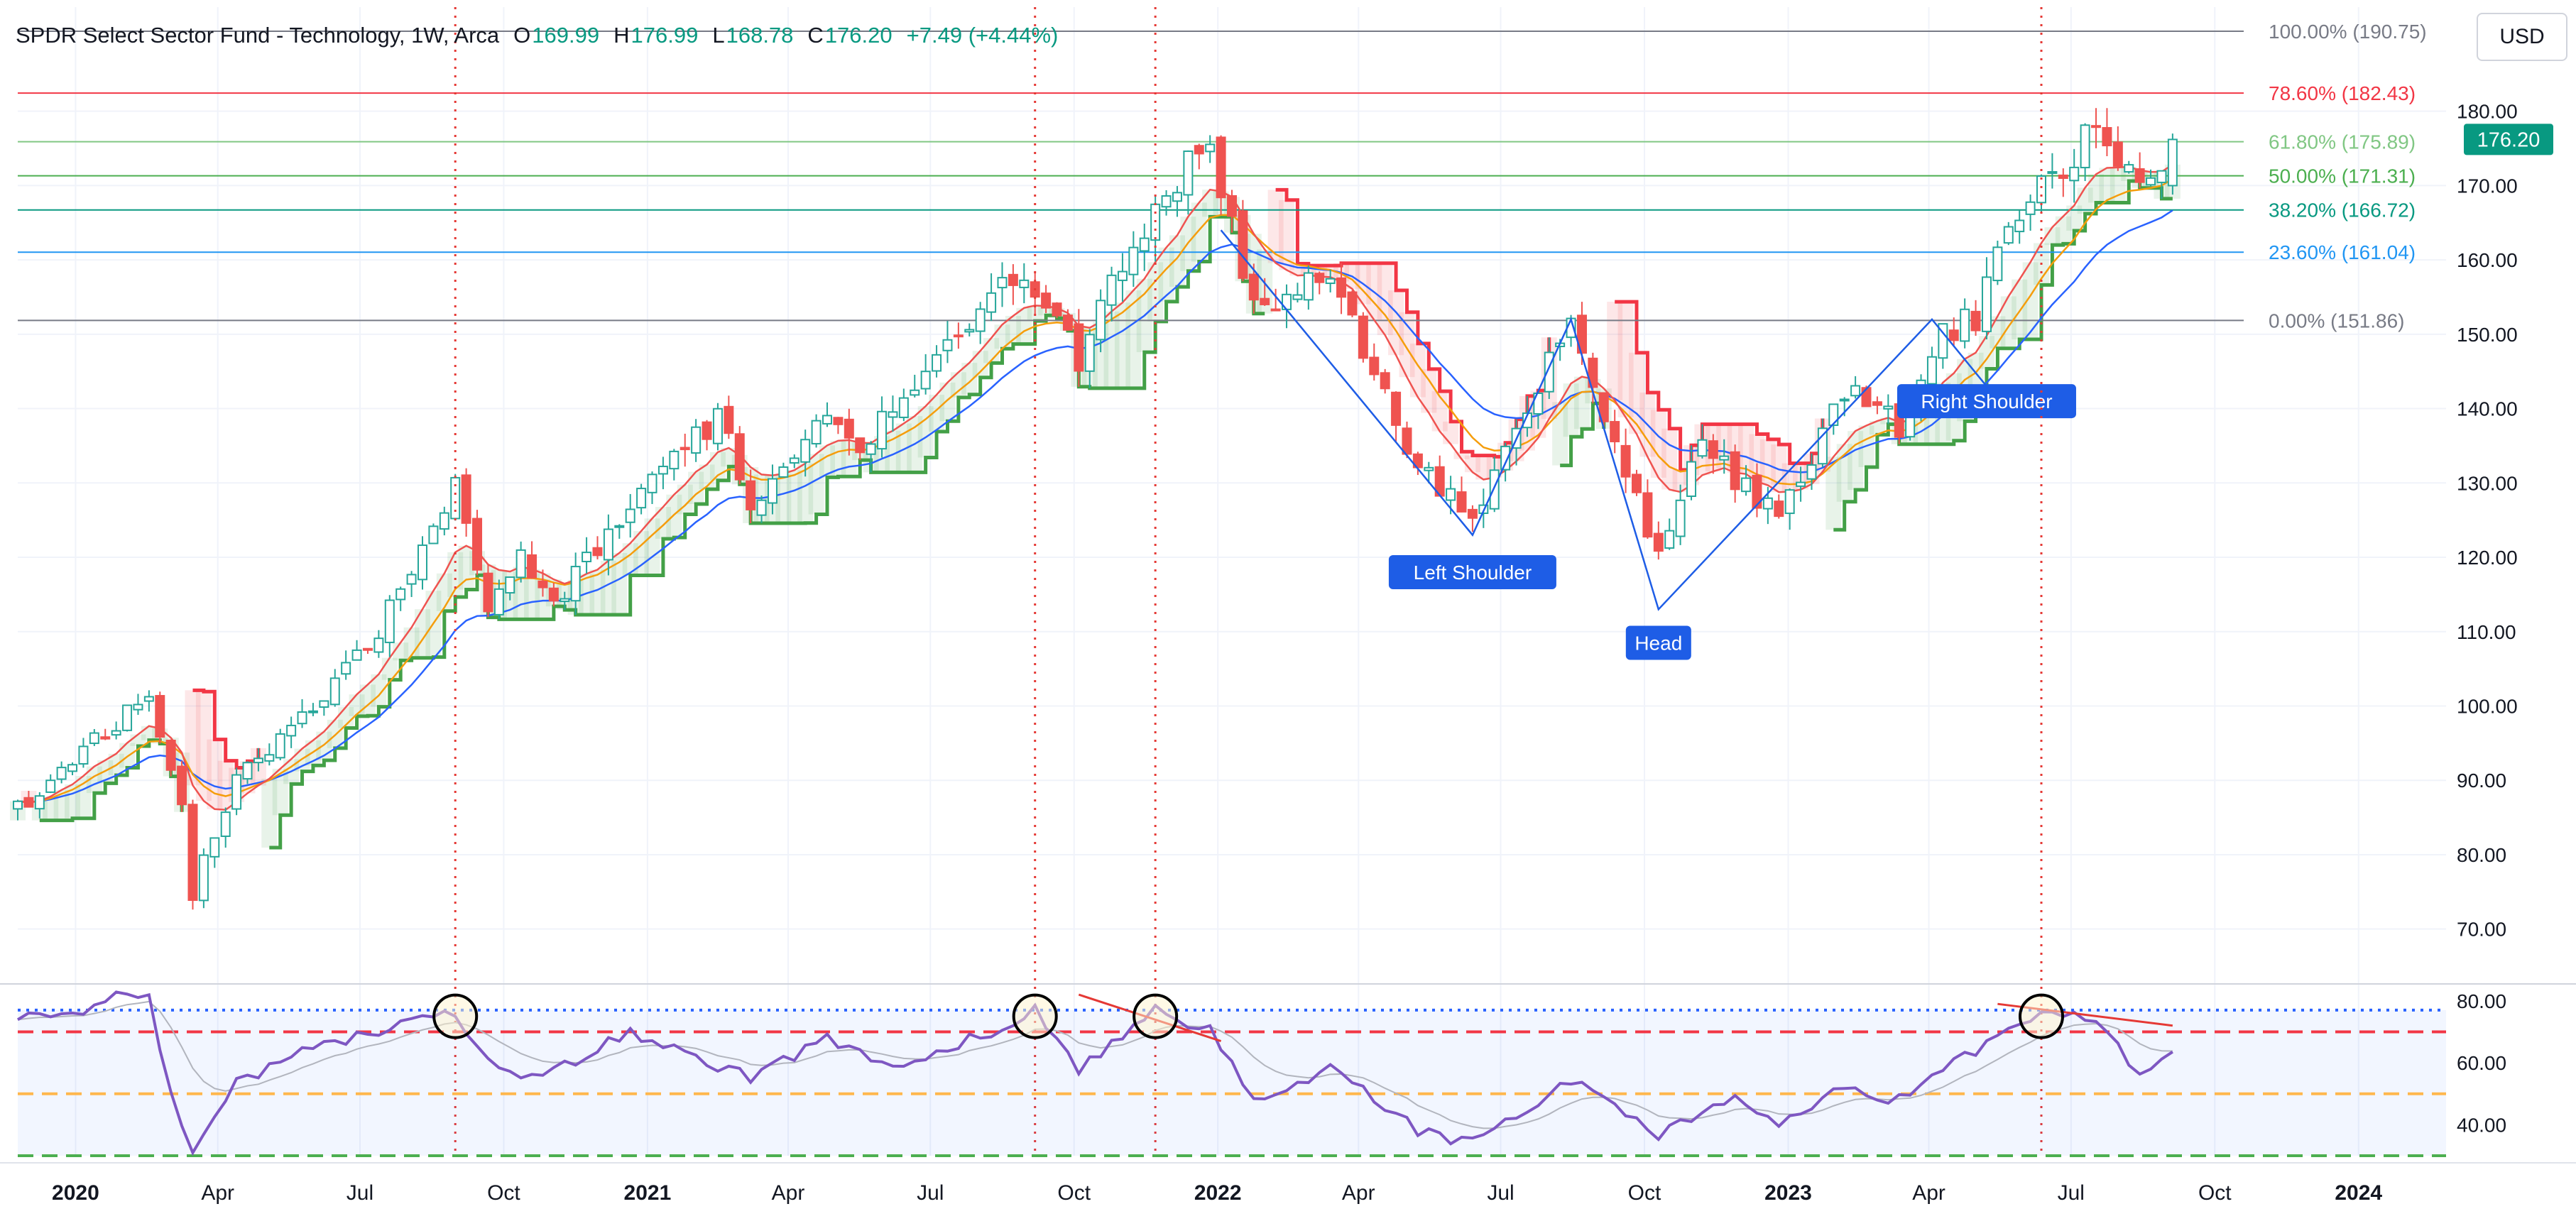  Describe the element at coordinates (2071, 1193) in the screenshot. I see `time-tick-label: Jul` at that location.